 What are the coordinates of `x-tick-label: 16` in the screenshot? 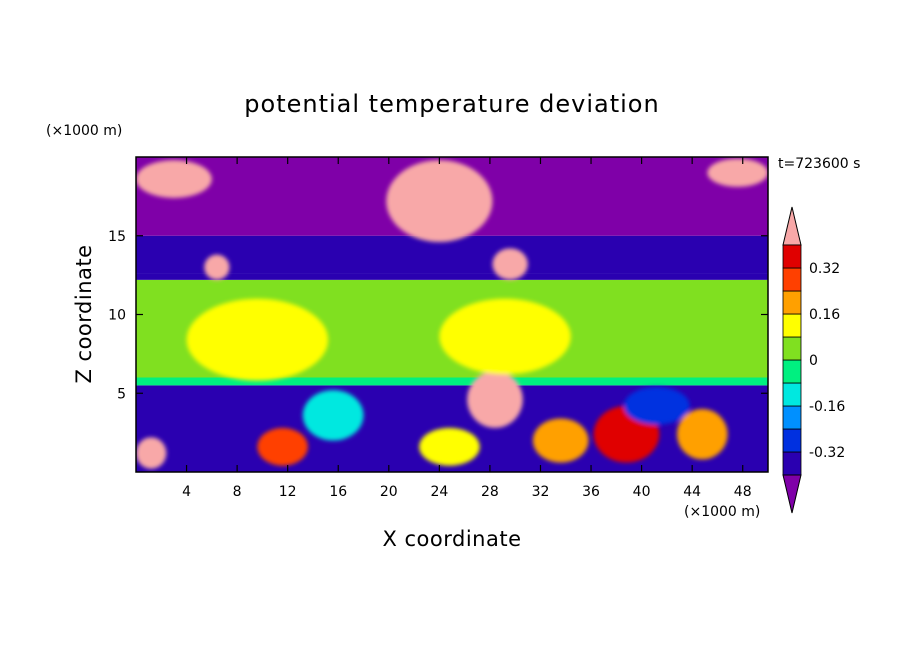 It's located at (338, 492).